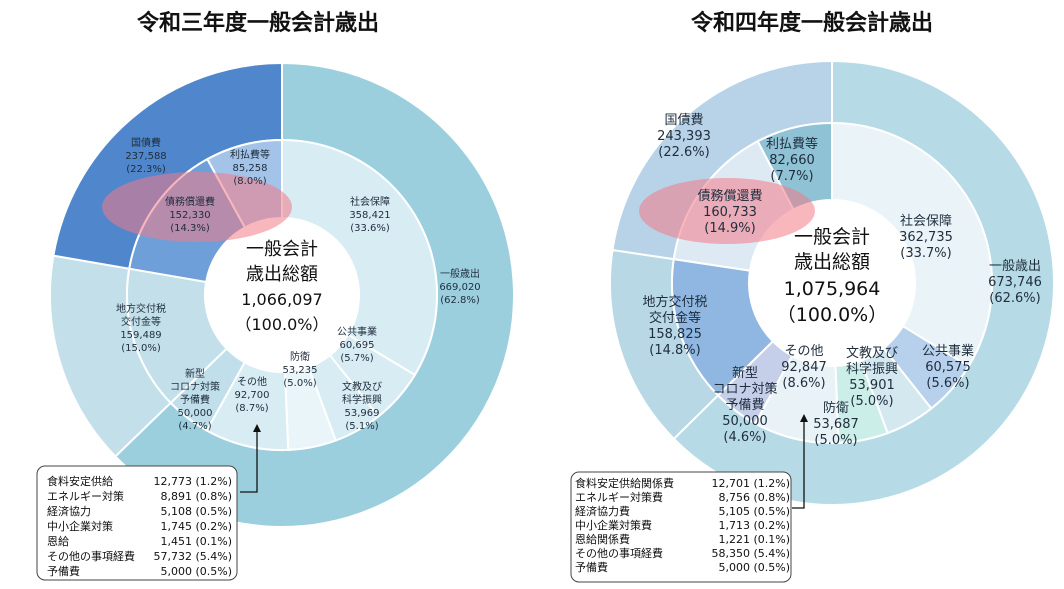  Describe the element at coordinates (803, 383) in the screenshot. I see `slice-pct: (8.6%)` at that location.